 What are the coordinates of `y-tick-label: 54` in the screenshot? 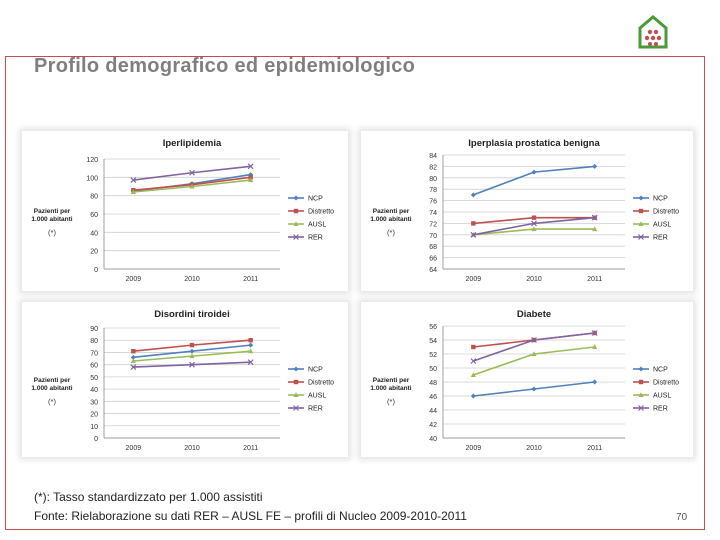 It's located at (433, 341).